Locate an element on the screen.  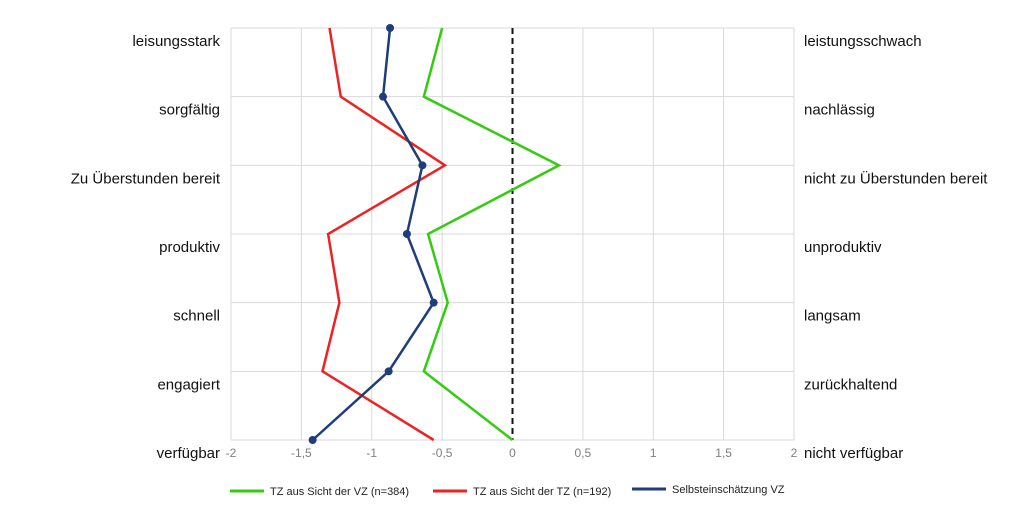
right-row-label: nicht zu Überstunden bereit is located at coordinates (896, 178).